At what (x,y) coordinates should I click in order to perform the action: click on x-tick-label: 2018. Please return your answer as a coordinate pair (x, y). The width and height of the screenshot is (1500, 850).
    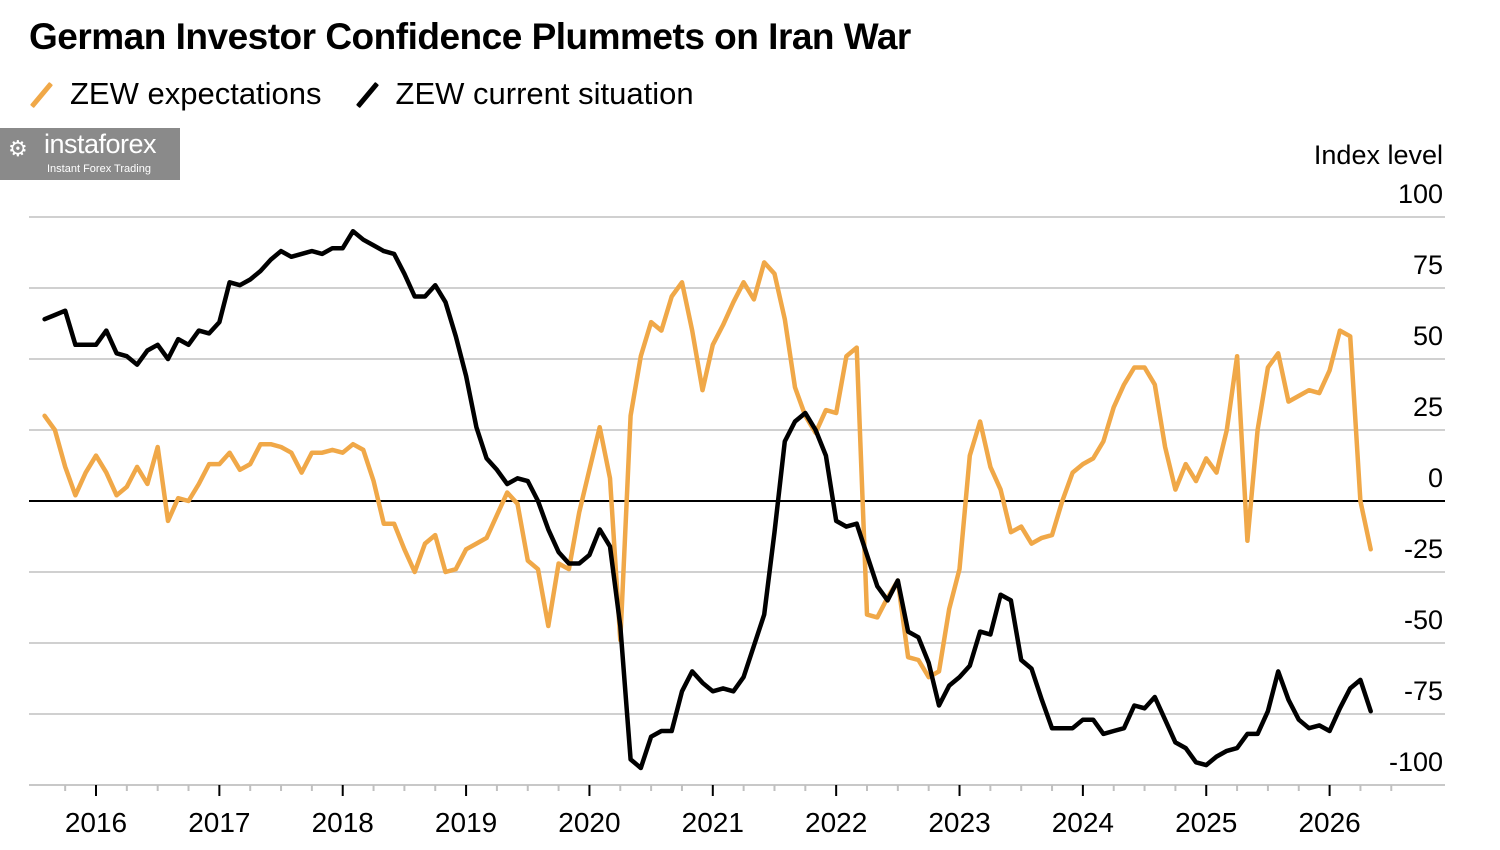
    Looking at the image, I should click on (343, 822).